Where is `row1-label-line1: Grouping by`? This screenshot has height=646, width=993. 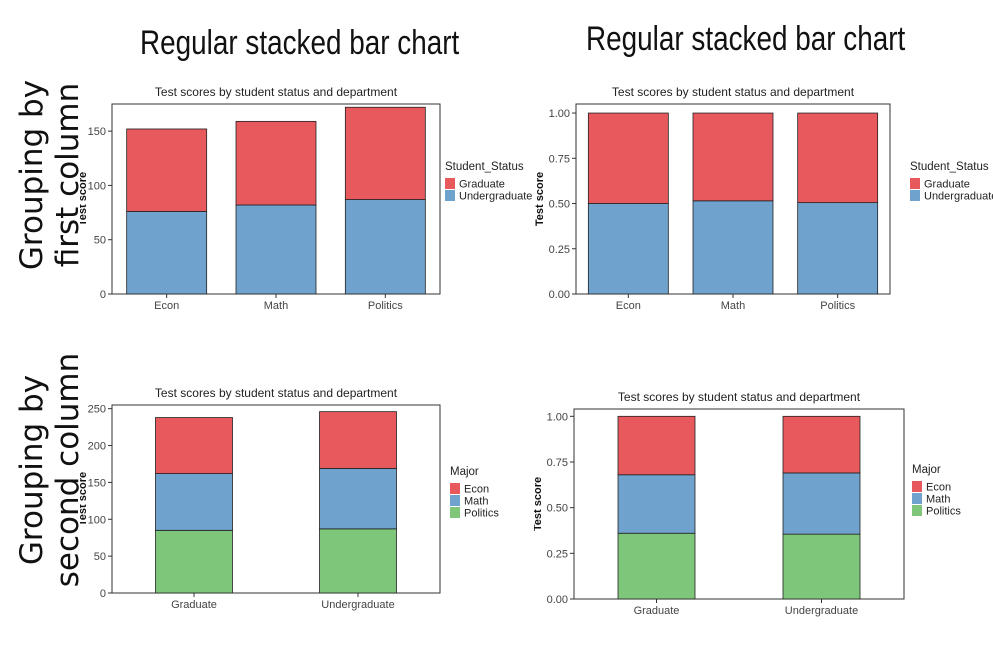 row1-label-line1: Grouping by is located at coordinates (32, 175).